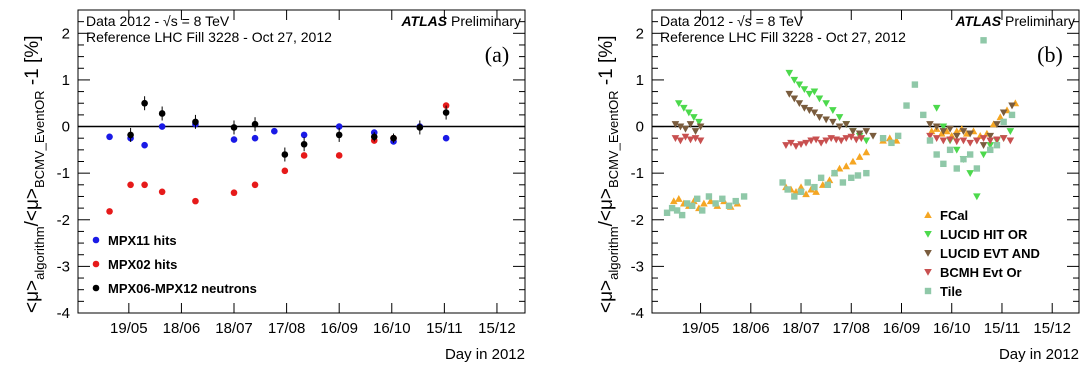 This screenshot has width=1092, height=367. What do you see at coordinates (701, 328) in the screenshot?
I see `x-tick-label: 19/05` at bounding box center [701, 328].